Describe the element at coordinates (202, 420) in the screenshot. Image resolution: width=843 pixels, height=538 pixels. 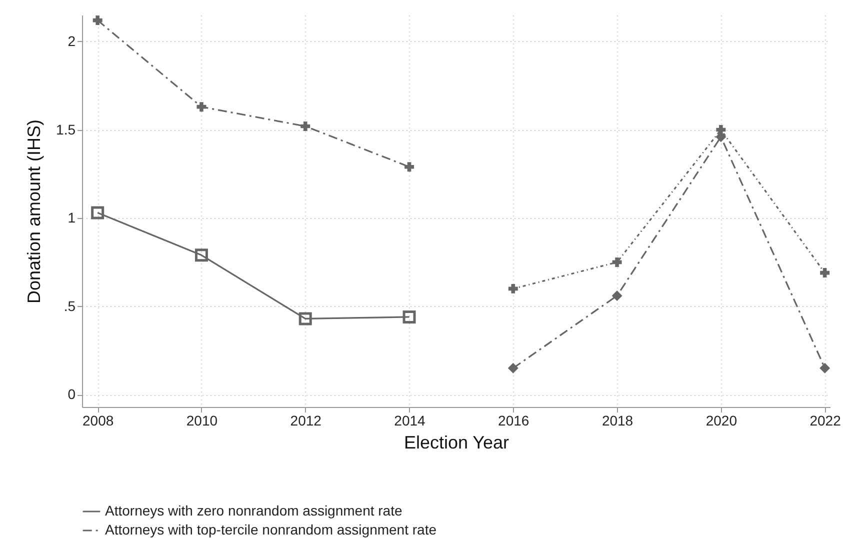
I see `x-tick-label: 2010` at that location.